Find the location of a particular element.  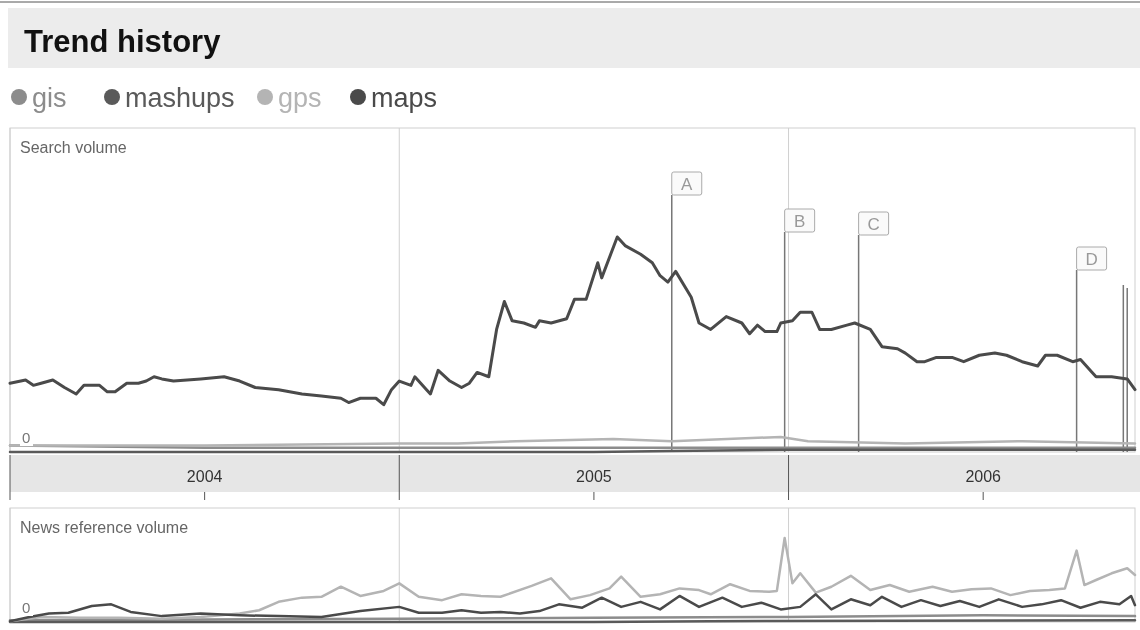

ref-line-label: C is located at coordinates (873, 224).